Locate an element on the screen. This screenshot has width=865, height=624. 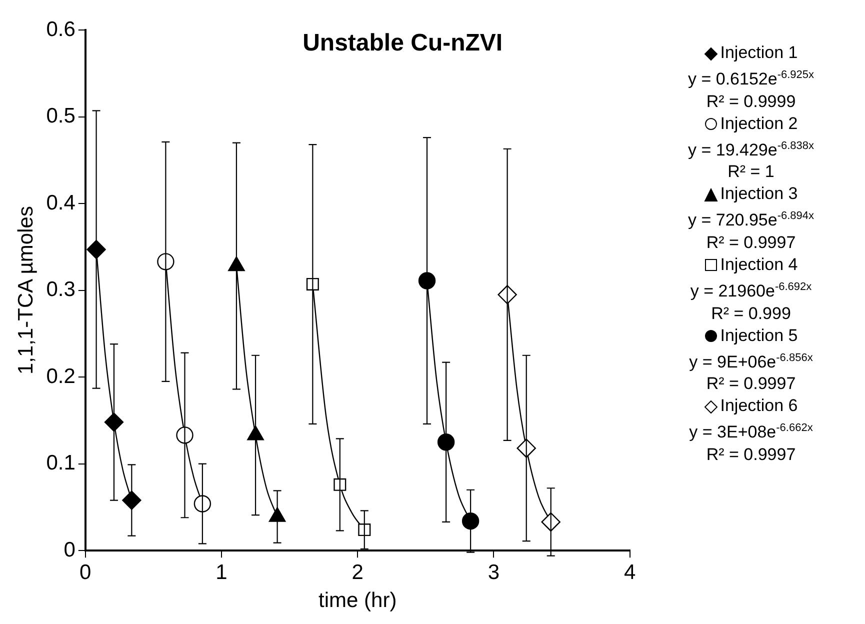
text: y = 720.95e$^{-6.894x}$ is located at coordinates (751, 220).